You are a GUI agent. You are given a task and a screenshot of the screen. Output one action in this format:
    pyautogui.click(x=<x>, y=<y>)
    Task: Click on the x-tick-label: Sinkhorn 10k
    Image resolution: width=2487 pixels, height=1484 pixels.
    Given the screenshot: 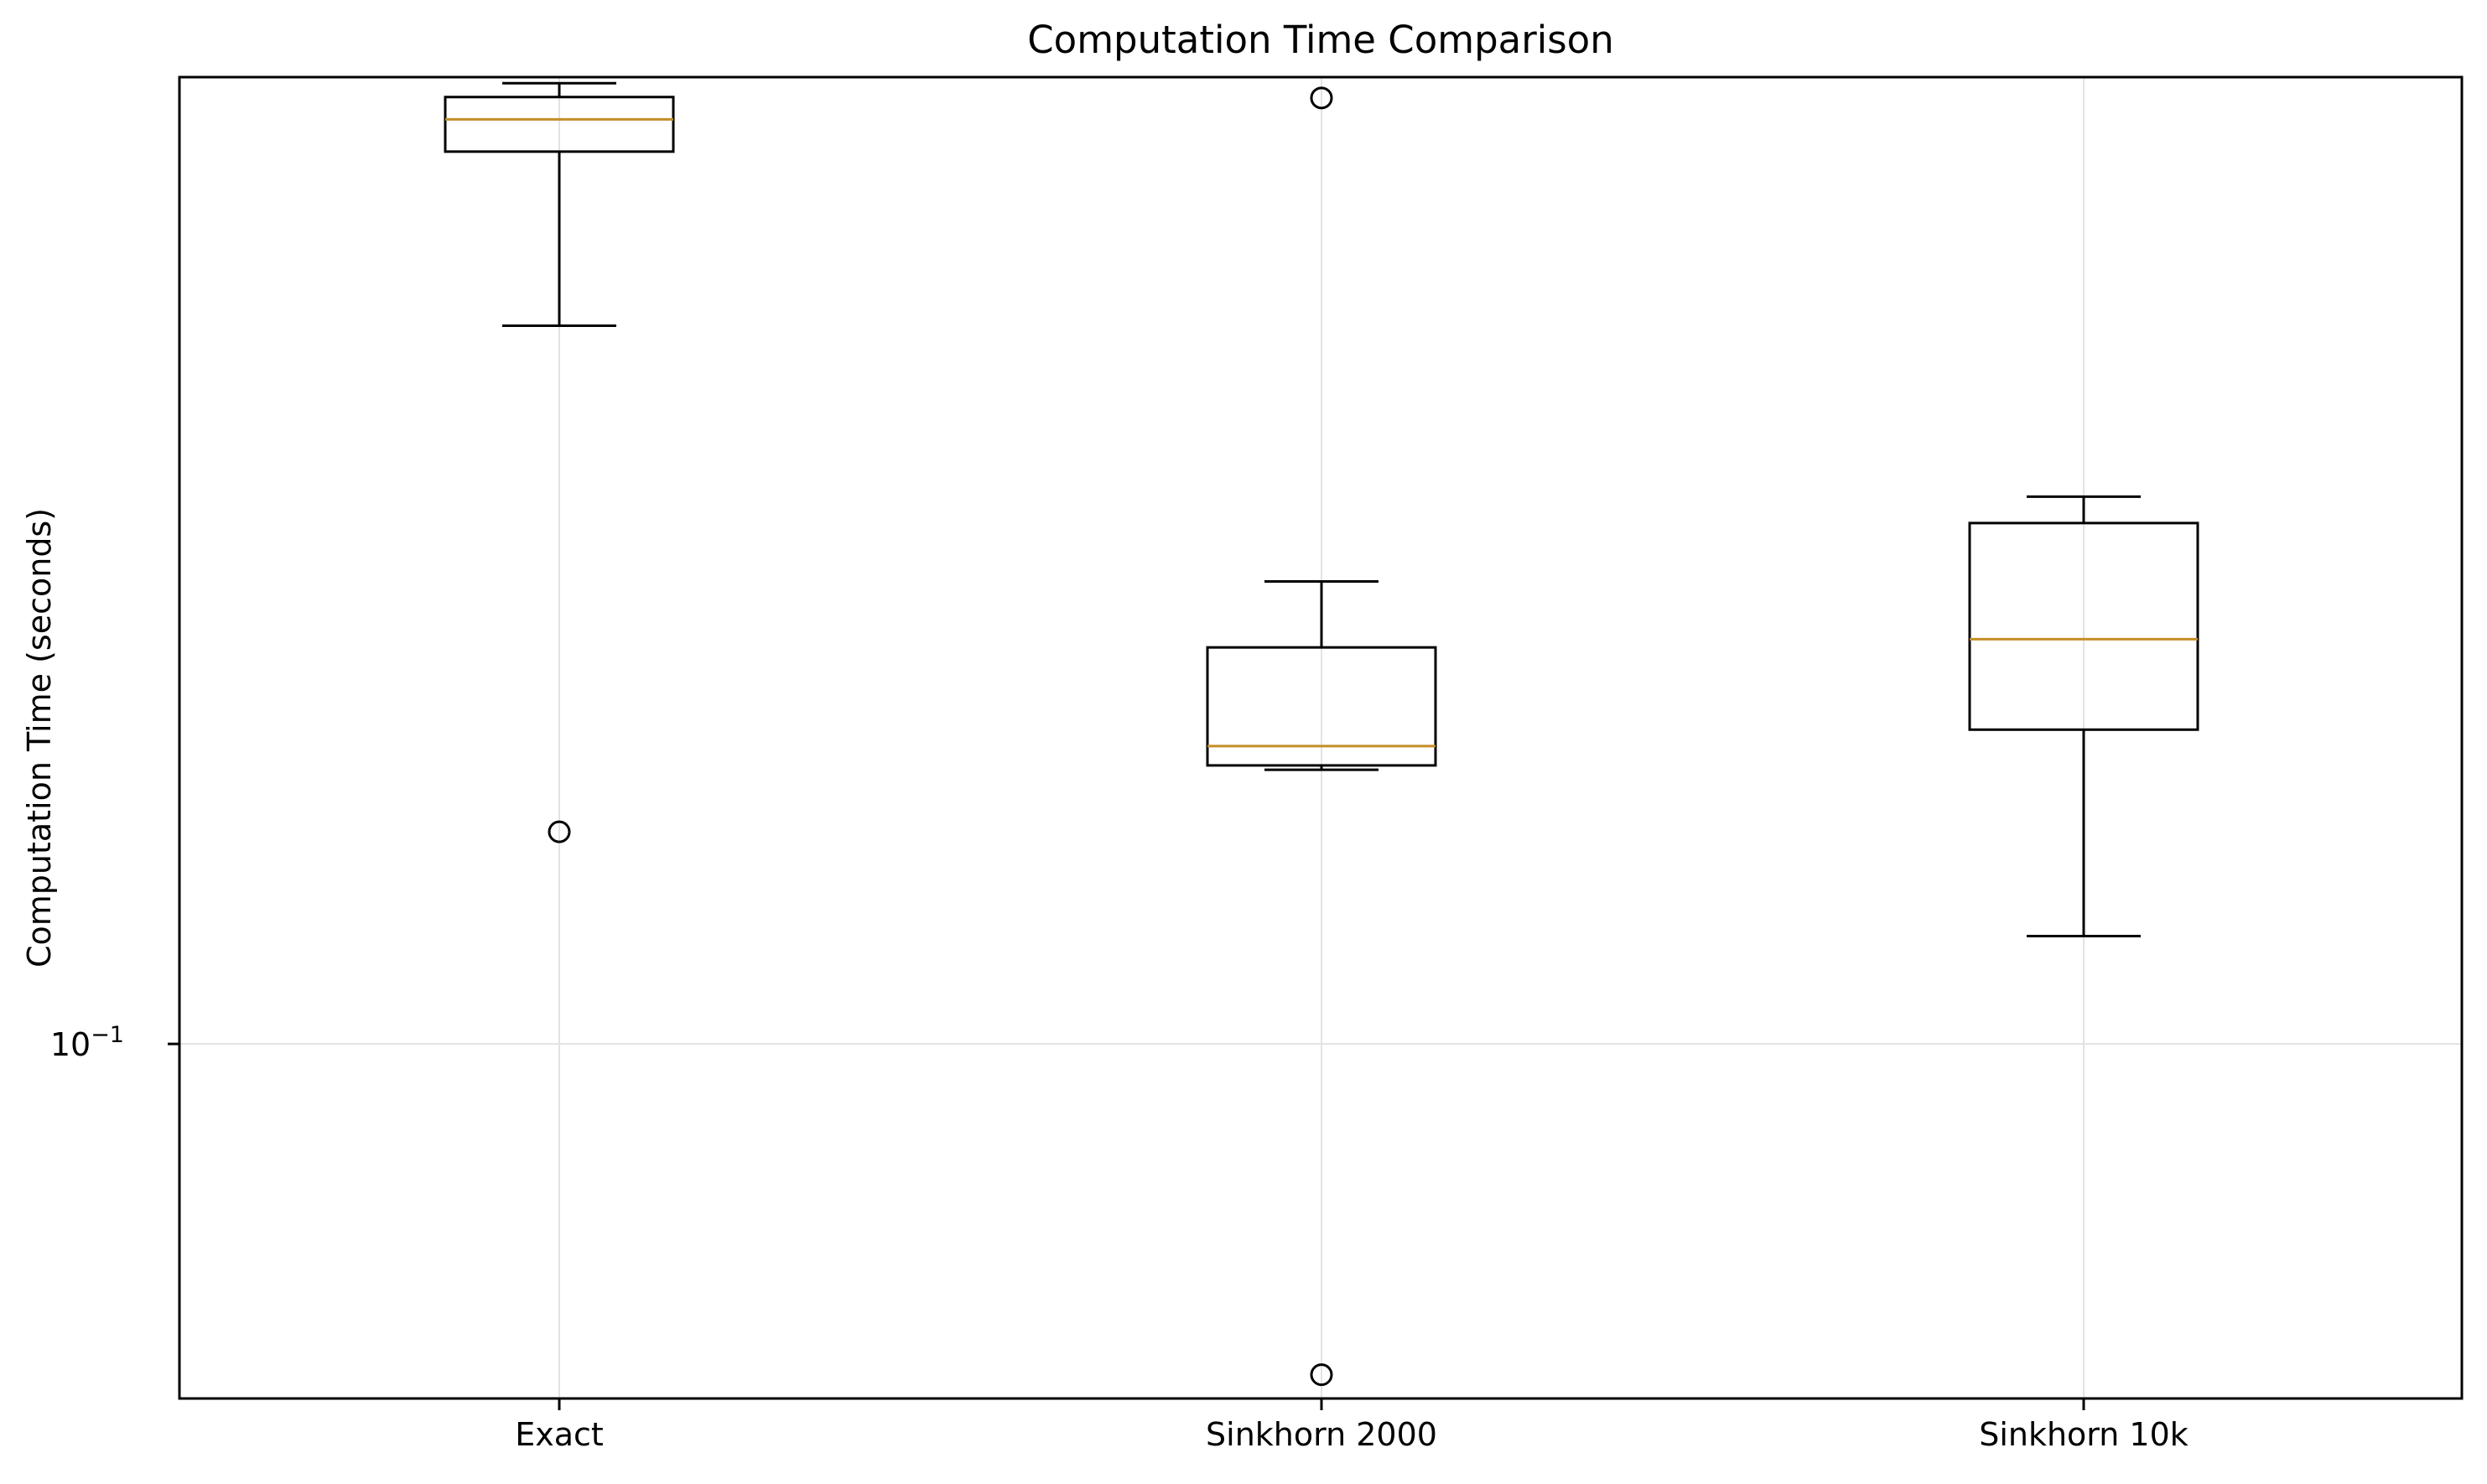 What is the action you would take?
    pyautogui.click(x=2083, y=1434)
    